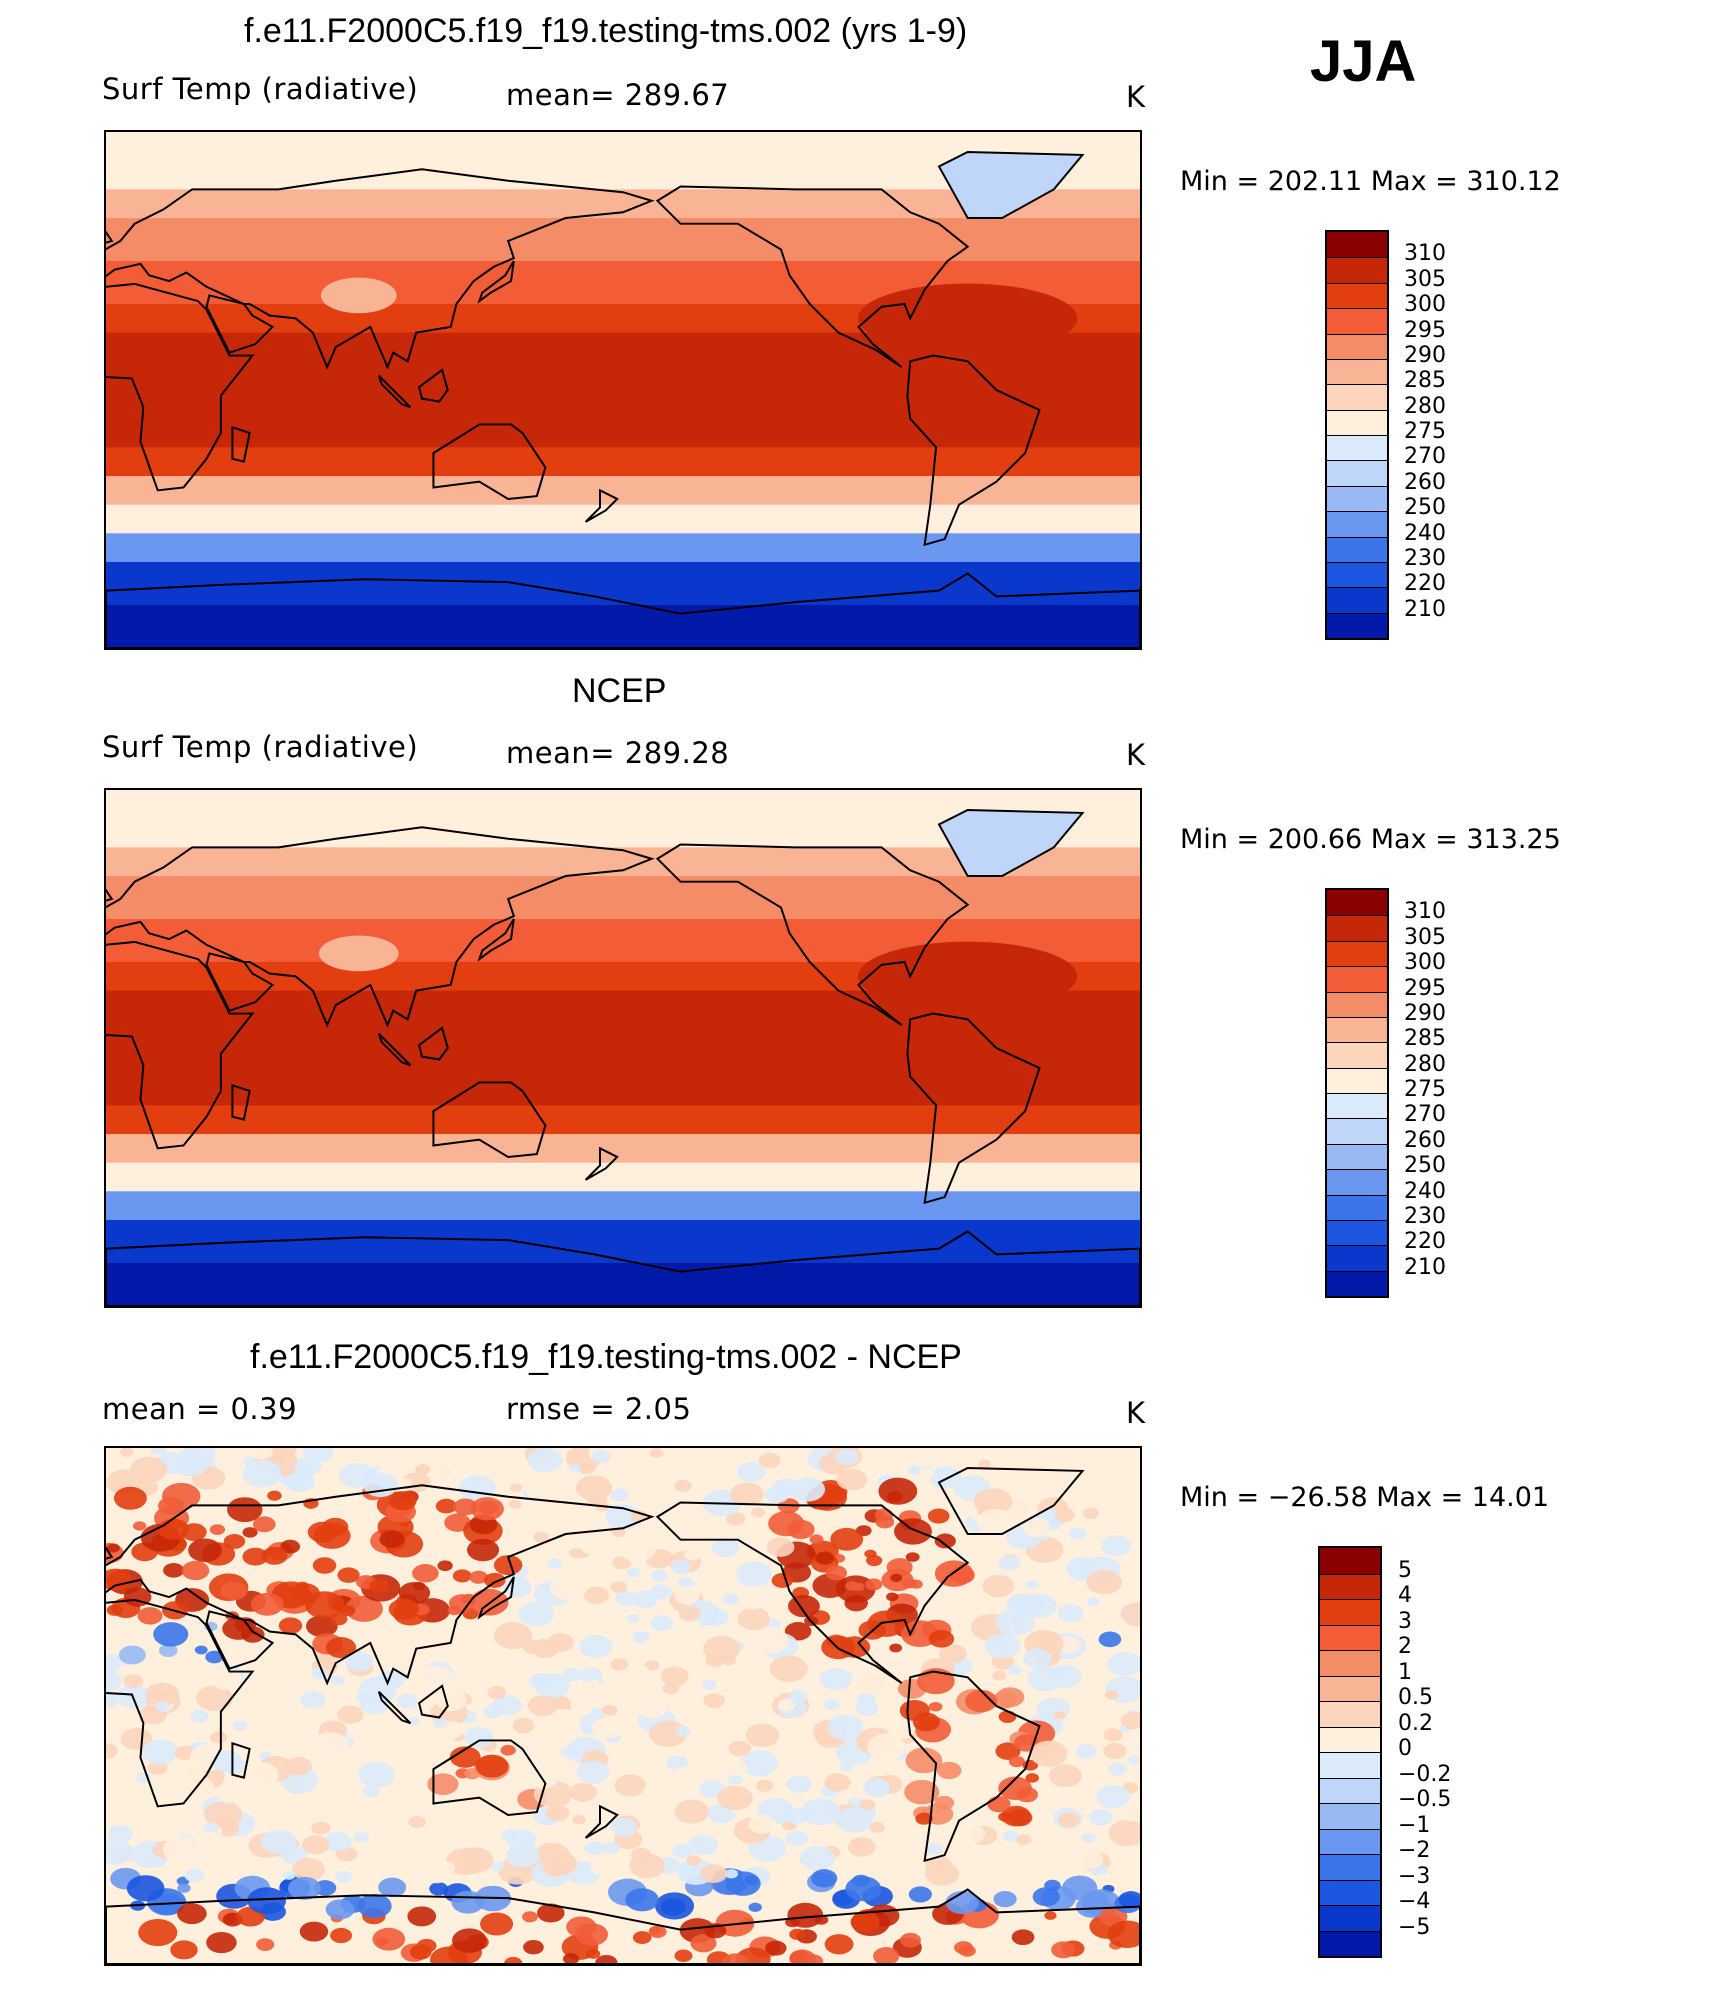  Describe the element at coordinates (1405, 1595) in the screenshot. I see `colorbar-tick-label: 4` at that location.